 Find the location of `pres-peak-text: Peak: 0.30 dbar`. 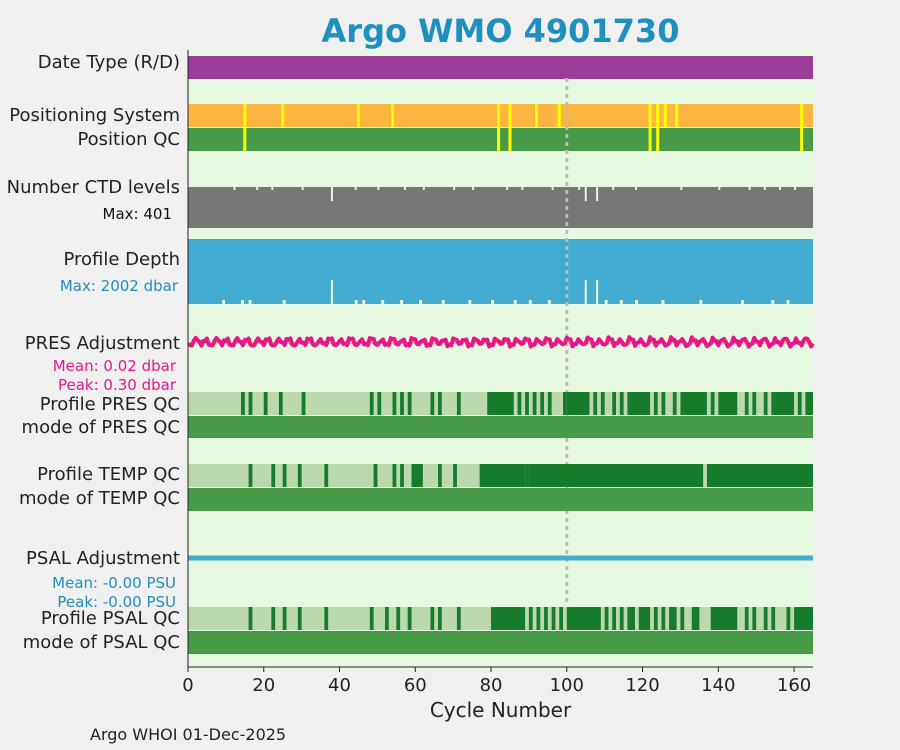

pres-peak-text: Peak: 0.30 dbar is located at coordinates (116, 385).